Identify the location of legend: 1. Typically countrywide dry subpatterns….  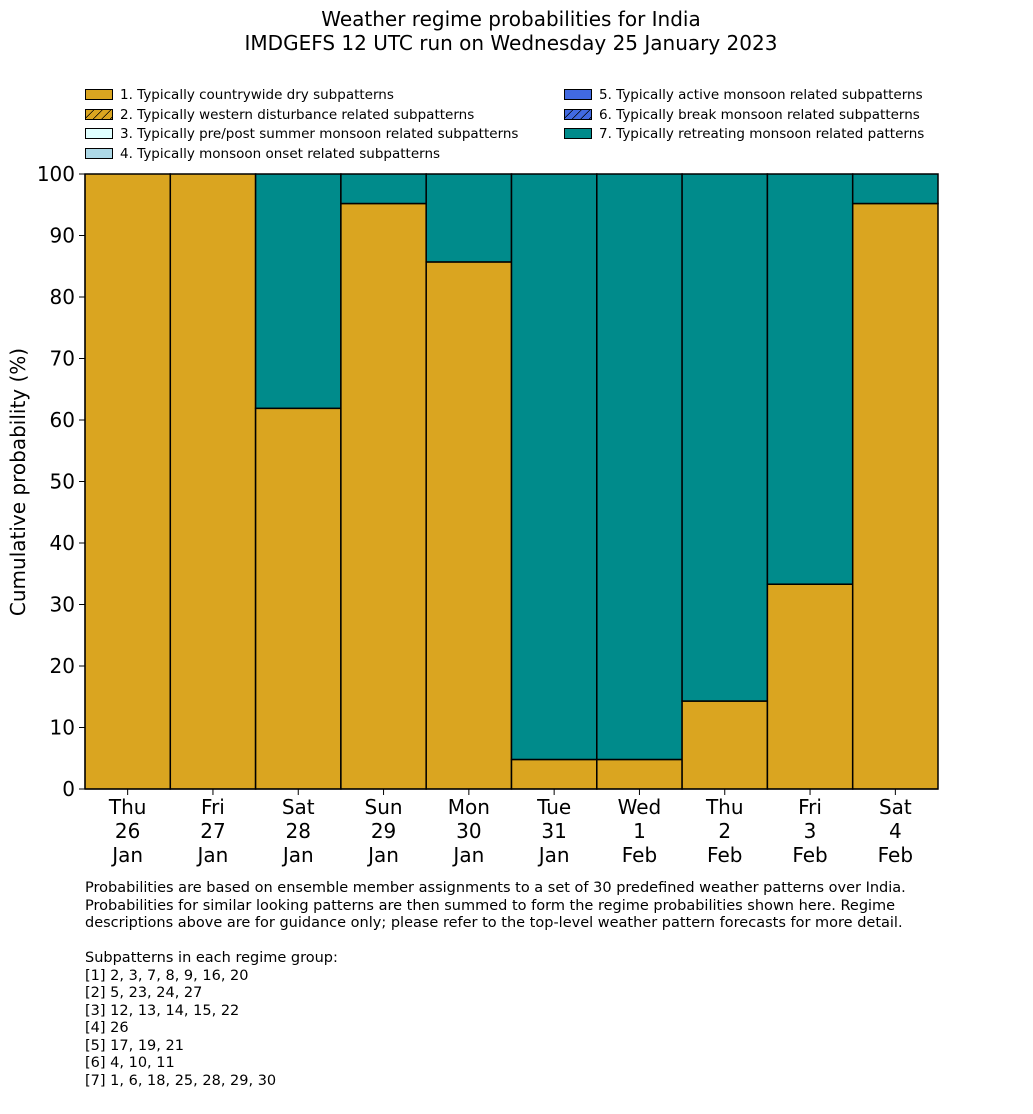
(525, 126).